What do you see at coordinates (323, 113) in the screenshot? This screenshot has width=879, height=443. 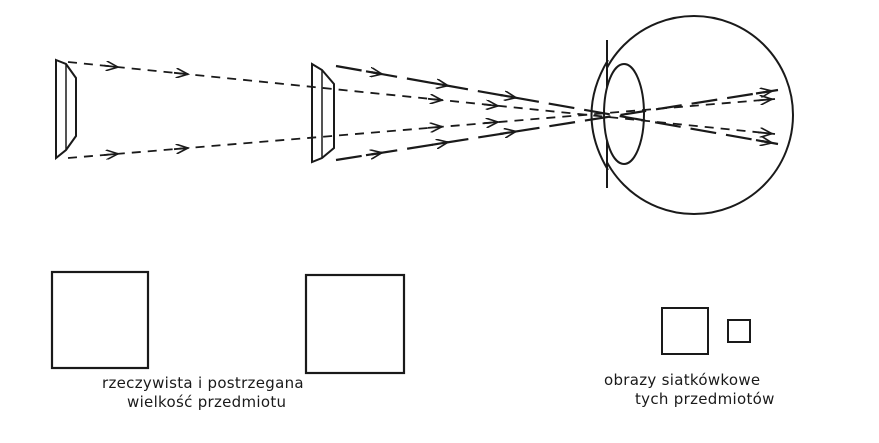 I see `near-object` at bounding box center [323, 113].